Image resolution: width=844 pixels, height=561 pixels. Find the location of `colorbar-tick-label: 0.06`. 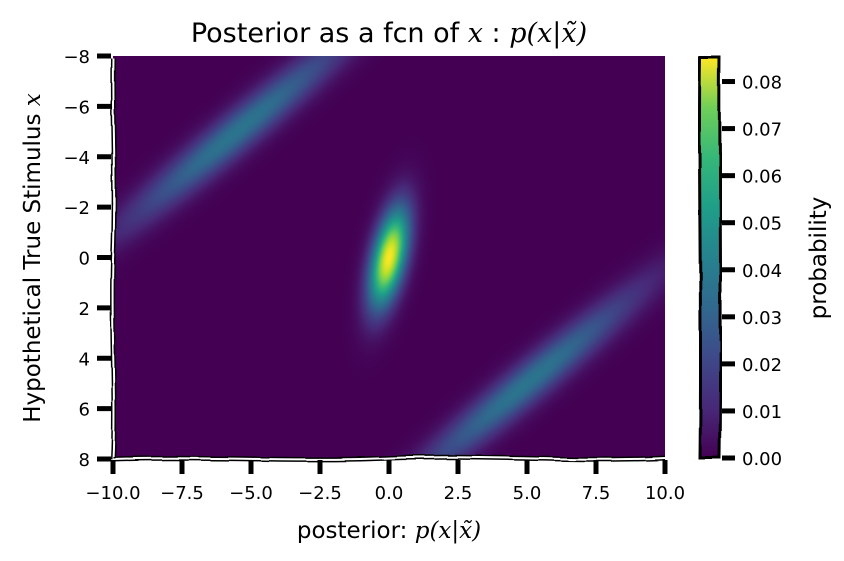

colorbar-tick-label: 0.06 is located at coordinates (762, 177).